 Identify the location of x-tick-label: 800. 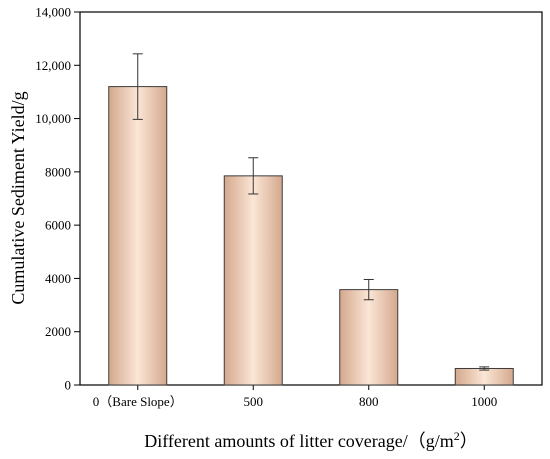
(369, 401).